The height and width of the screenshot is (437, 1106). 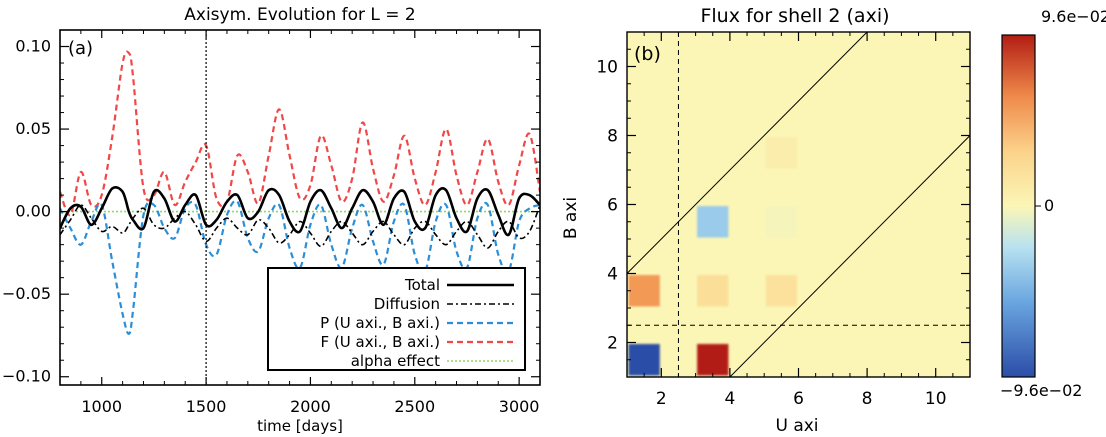 I want to click on y-tick-label: 6, so click(x=612, y=206).